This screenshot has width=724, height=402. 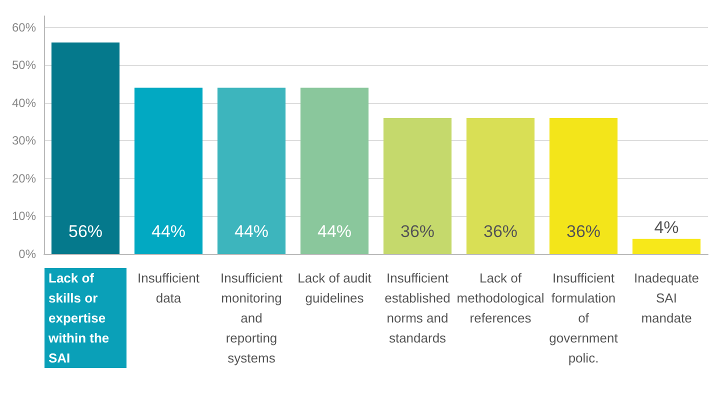 What do you see at coordinates (417, 308) in the screenshot?
I see `x-tick-label: Insufficient established norms and standards` at bounding box center [417, 308].